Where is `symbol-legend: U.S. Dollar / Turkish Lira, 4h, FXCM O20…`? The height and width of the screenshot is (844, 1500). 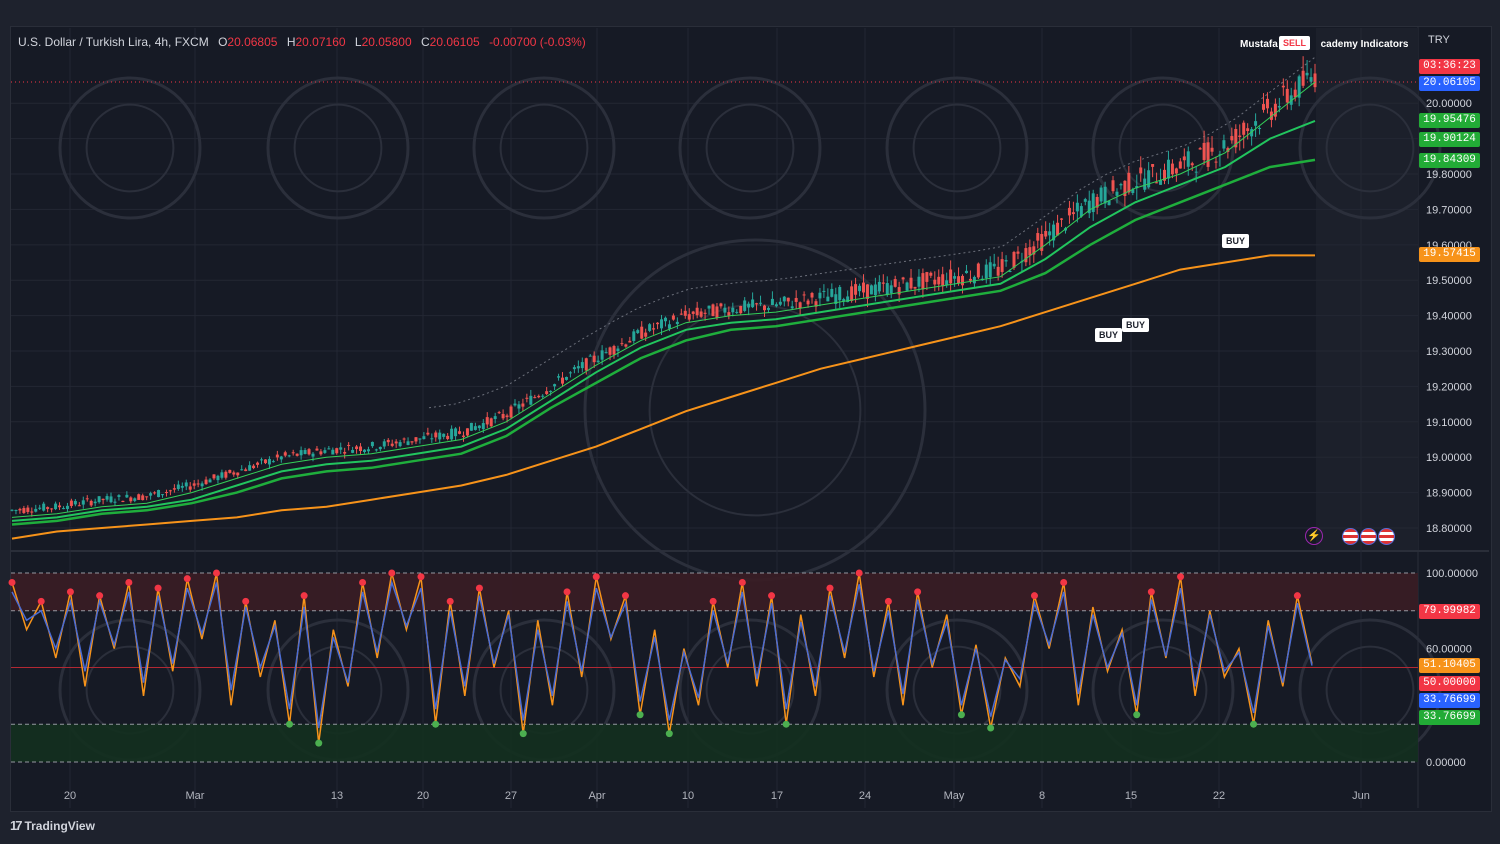
symbol-legend: U.S. Dollar / Turkish Lira, 4h, FXCM O20… is located at coordinates (302, 42).